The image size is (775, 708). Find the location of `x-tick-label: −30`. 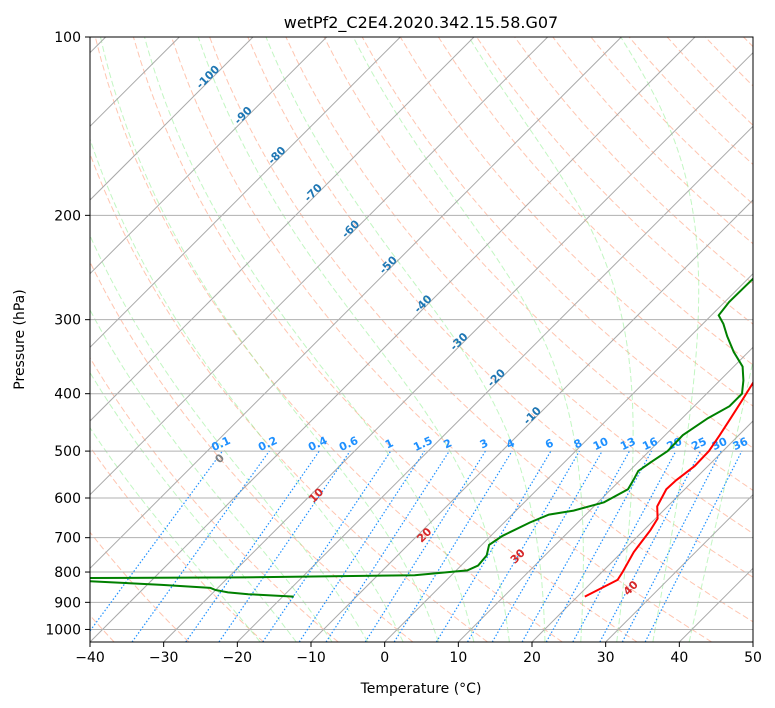

x-tick-label: −30 is located at coordinates (164, 658).